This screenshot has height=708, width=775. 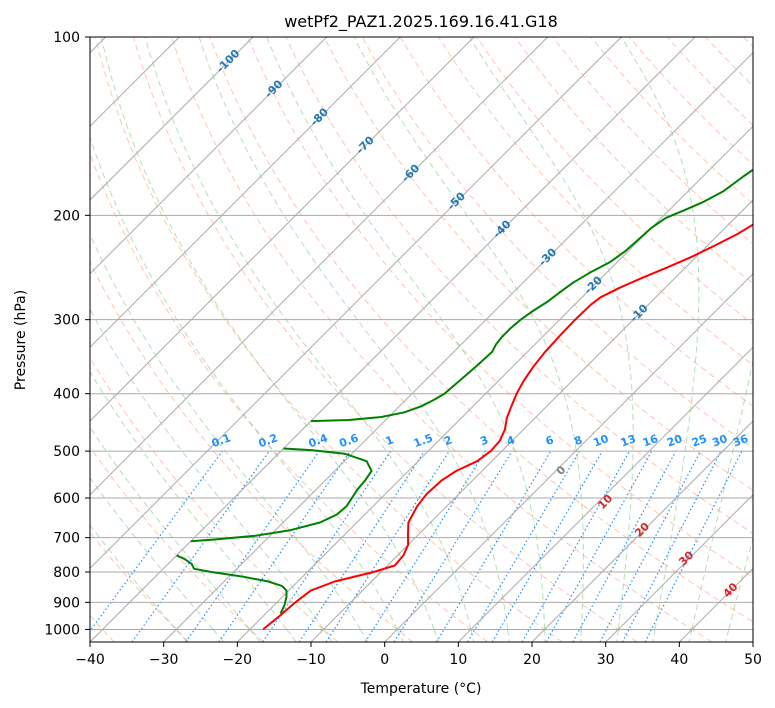 What do you see at coordinates (66, 216) in the screenshot?
I see `y-tick-label: 200` at bounding box center [66, 216].